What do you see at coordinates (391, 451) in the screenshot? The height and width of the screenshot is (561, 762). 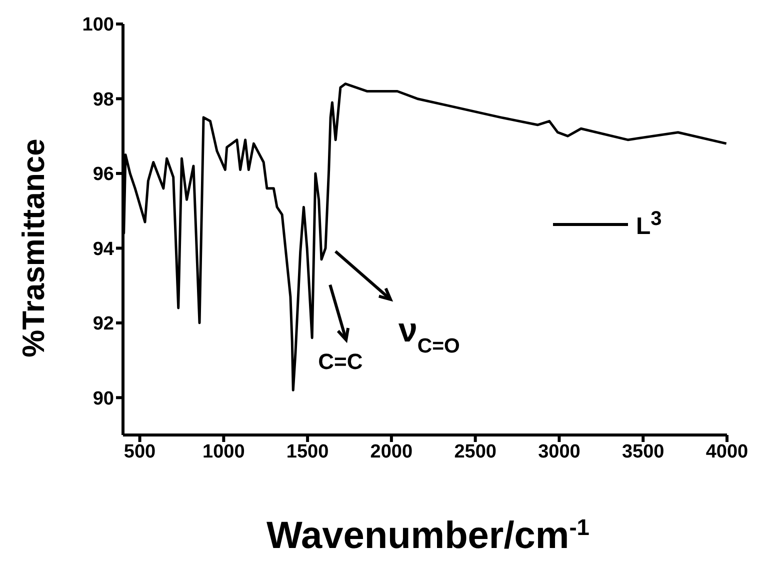 I see `x-tick-label: 2000` at bounding box center [391, 451].